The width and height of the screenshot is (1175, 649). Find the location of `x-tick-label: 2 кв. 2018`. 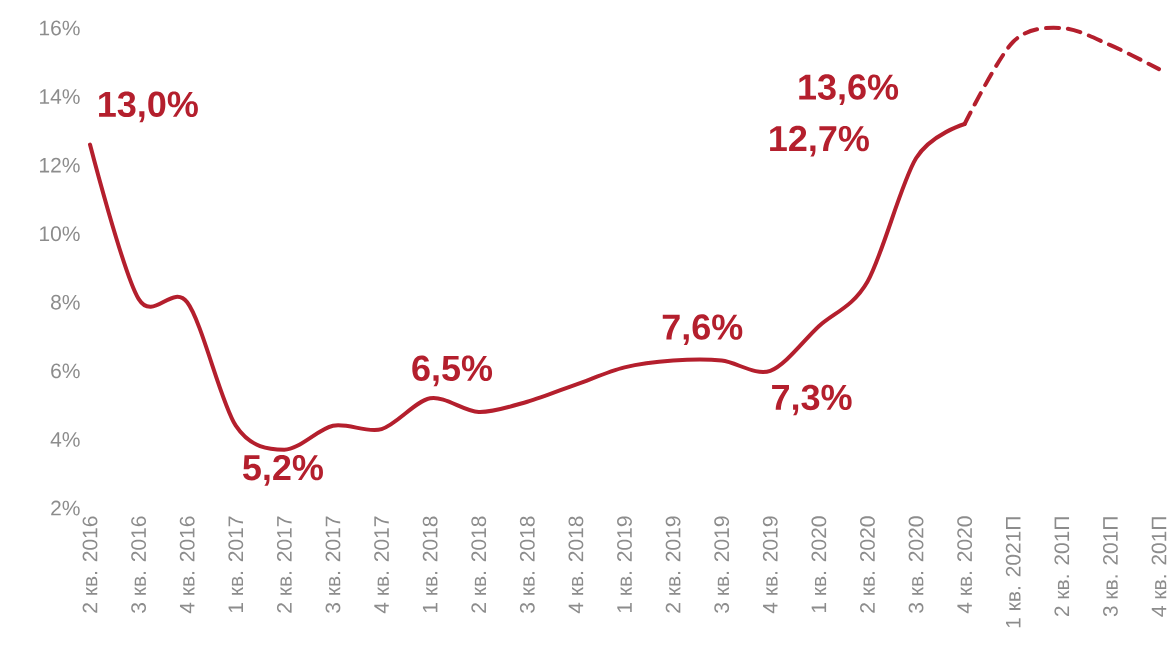

x-tick-label: 2 кв. 2018 is located at coordinates (479, 564).